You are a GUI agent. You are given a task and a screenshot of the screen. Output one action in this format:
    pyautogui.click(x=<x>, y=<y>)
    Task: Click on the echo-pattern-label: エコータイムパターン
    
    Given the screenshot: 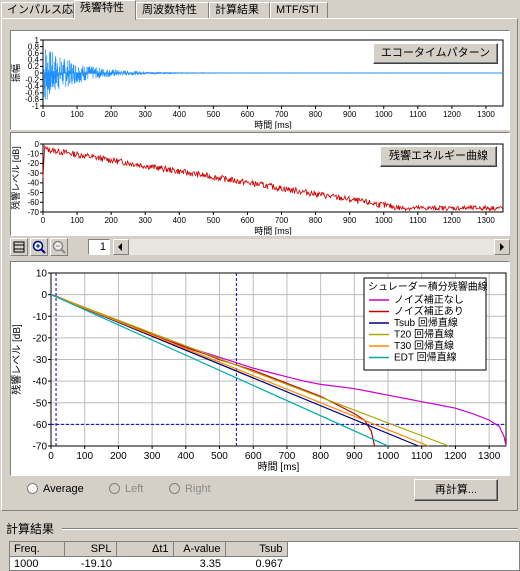 What is the action you would take?
    pyautogui.click(x=435, y=53)
    